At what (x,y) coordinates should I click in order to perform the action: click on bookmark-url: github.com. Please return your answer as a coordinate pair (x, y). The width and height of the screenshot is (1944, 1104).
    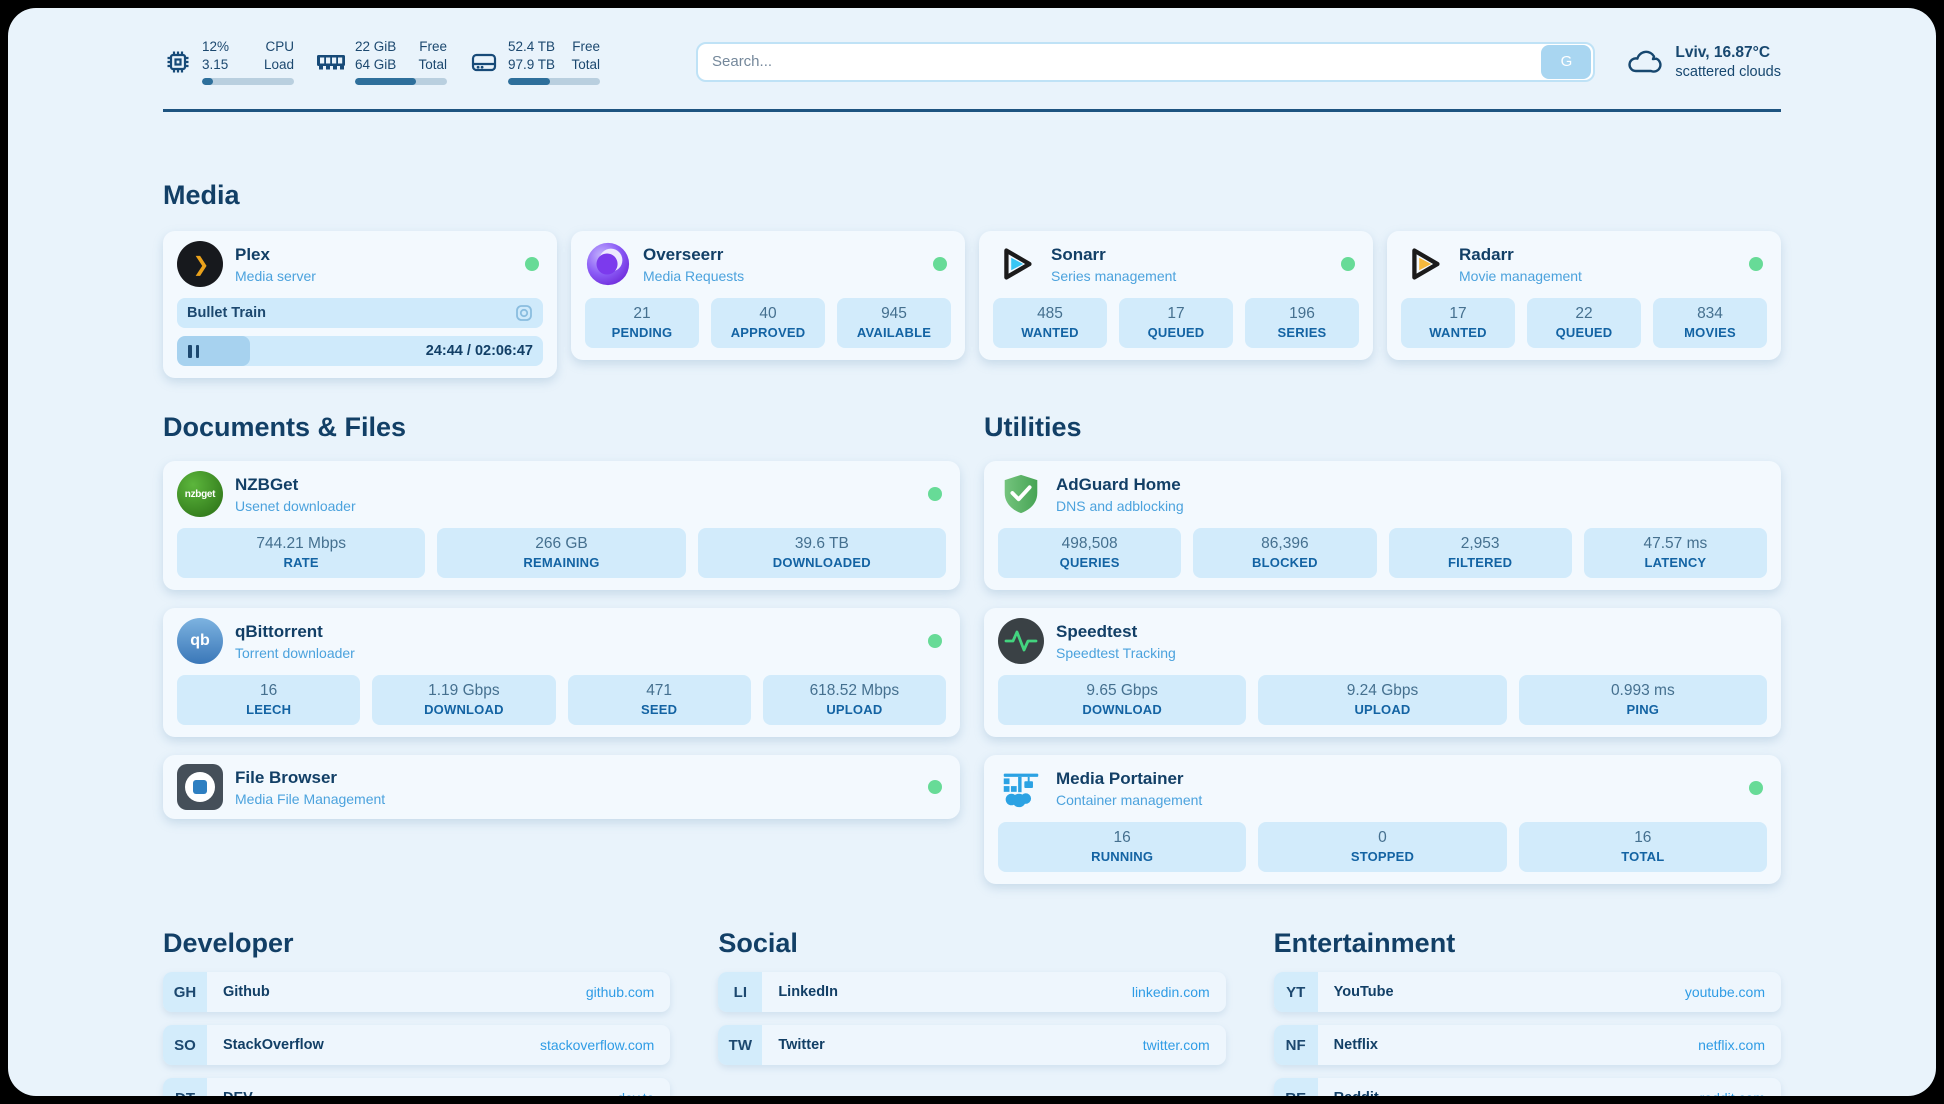
    Looking at the image, I should click on (620, 992).